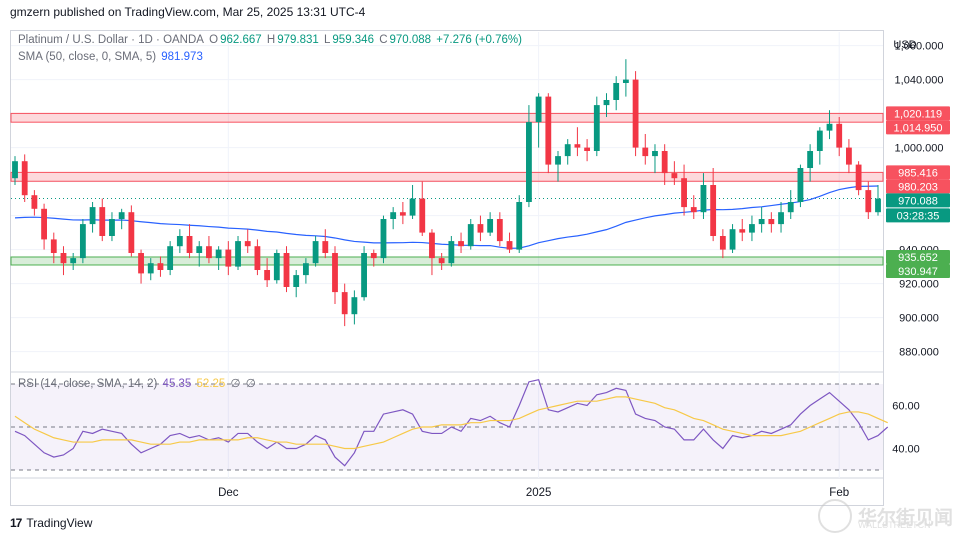  Describe the element at coordinates (919, 353) in the screenshot. I see `price-tick-label: 880.000` at that location.